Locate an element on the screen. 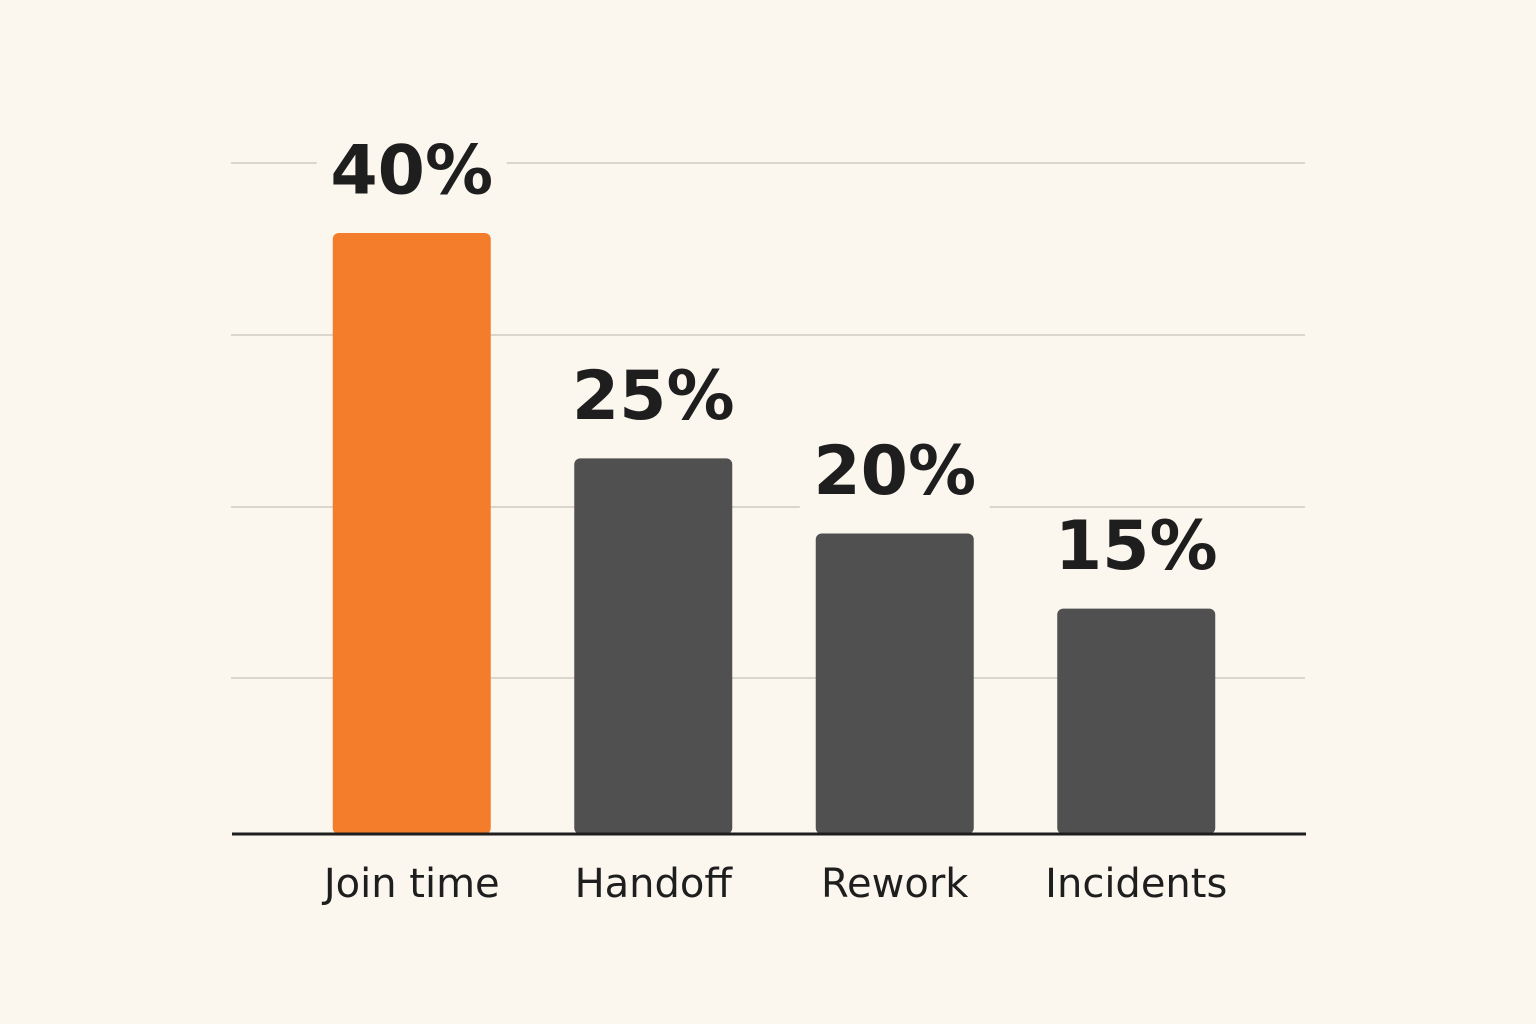 This screenshot has width=1536, height=1024. value-label: 20% is located at coordinates (894, 471).